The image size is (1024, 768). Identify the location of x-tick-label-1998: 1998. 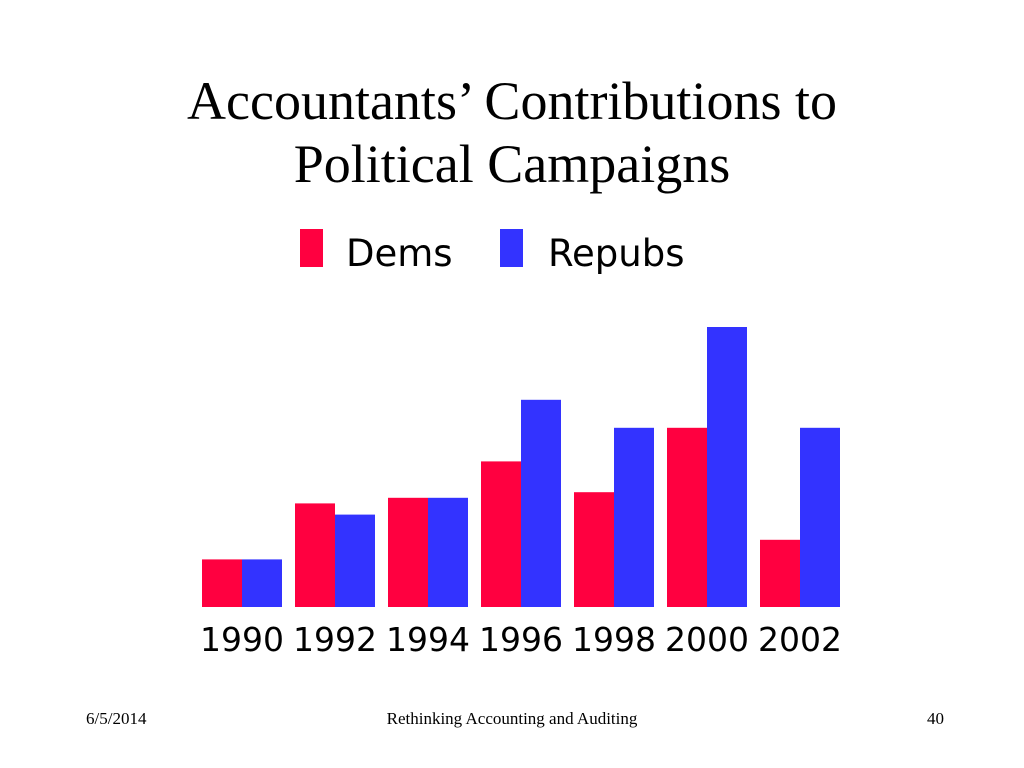
(614, 639).